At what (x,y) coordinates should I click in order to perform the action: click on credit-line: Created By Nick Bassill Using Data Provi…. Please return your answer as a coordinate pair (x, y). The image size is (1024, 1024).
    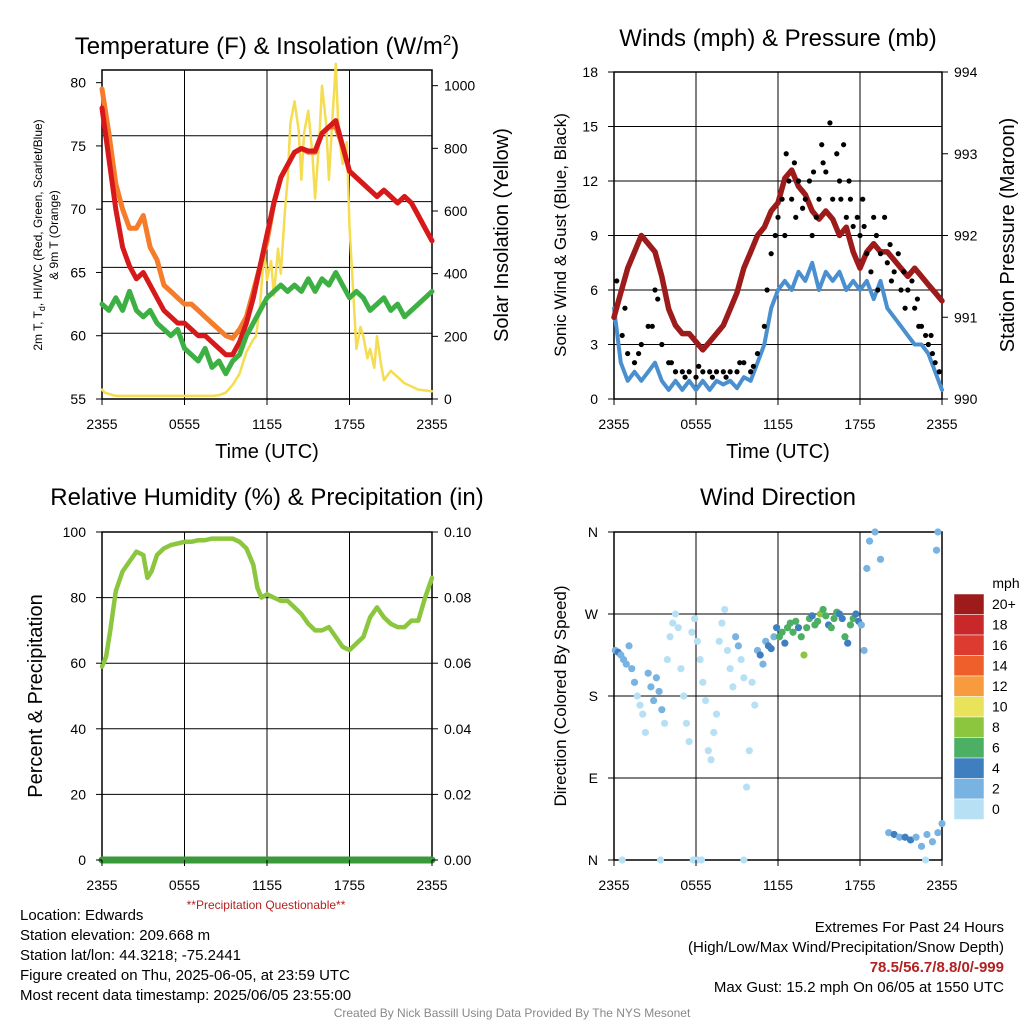
    Looking at the image, I should click on (512, 1013).